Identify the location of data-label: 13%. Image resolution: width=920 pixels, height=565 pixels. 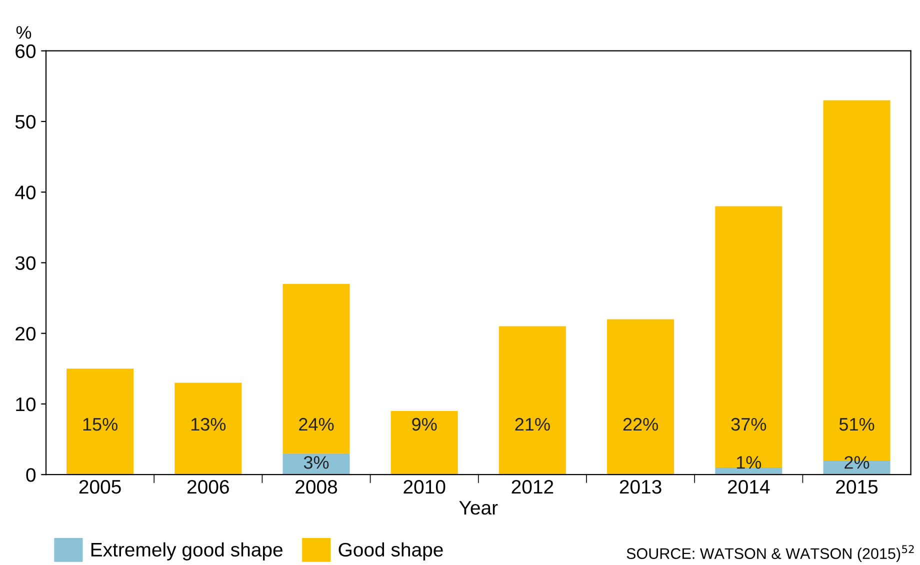
(208, 424).